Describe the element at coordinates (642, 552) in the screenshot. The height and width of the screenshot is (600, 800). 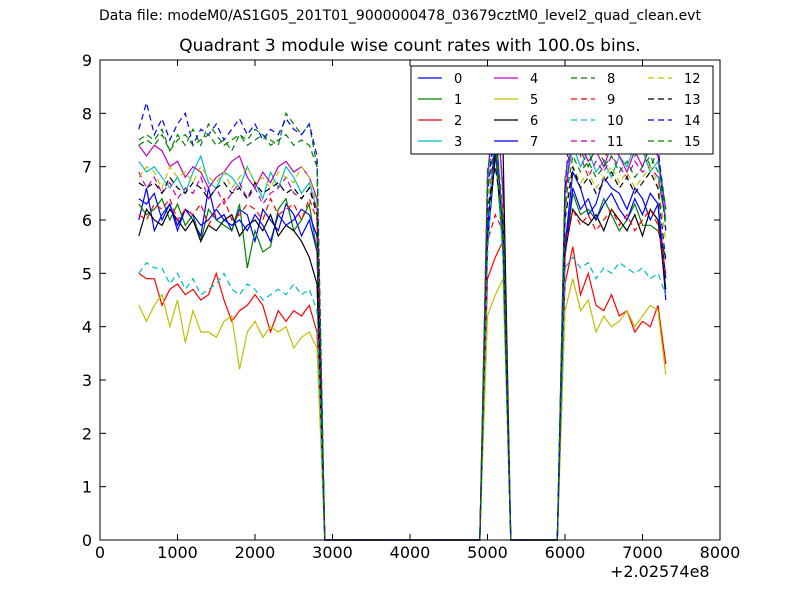
I see `x-tick-label: 7000` at that location.